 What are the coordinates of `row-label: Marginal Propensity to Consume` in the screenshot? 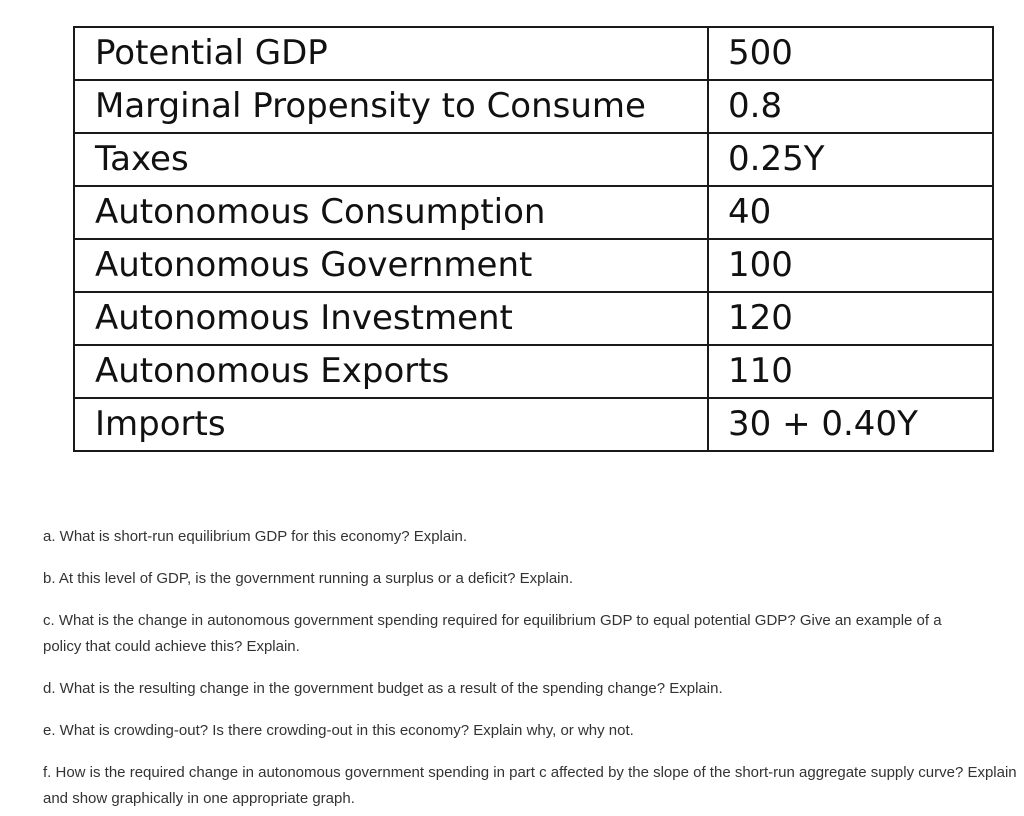 It's located at (391, 106).